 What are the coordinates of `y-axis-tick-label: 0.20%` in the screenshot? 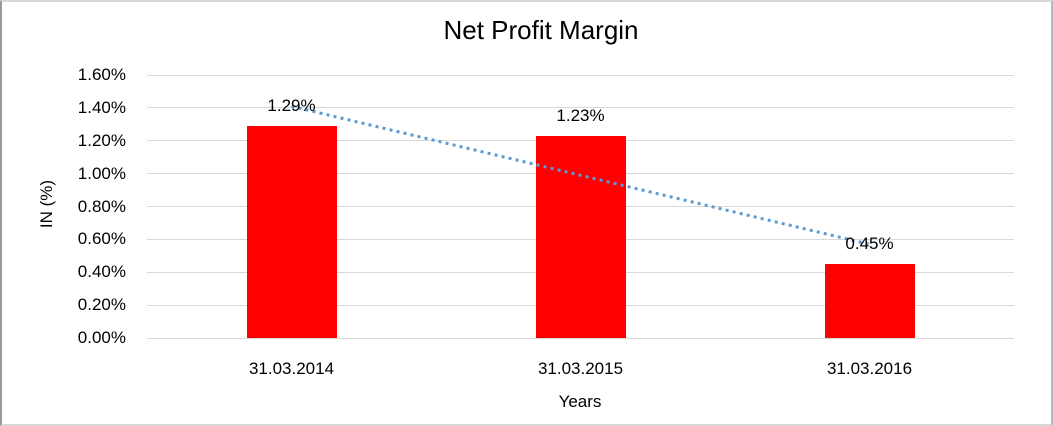 It's located at (101, 305).